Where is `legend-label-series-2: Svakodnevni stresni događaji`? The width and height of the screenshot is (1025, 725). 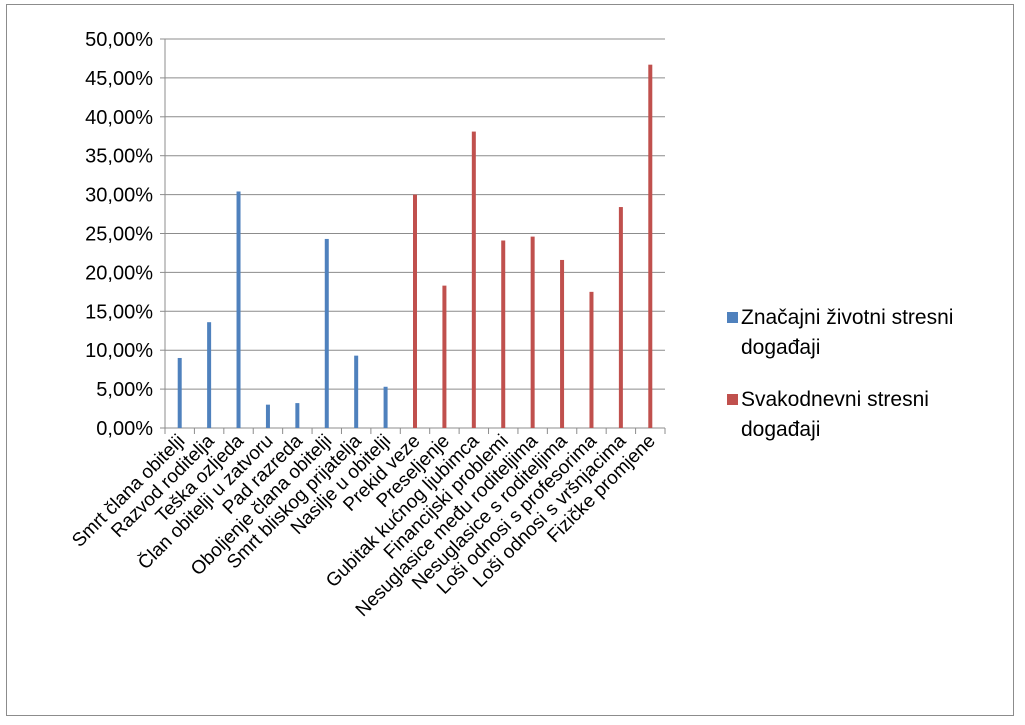
legend-label-series-2: Svakodnevni stresni događaji is located at coordinates (835, 414).